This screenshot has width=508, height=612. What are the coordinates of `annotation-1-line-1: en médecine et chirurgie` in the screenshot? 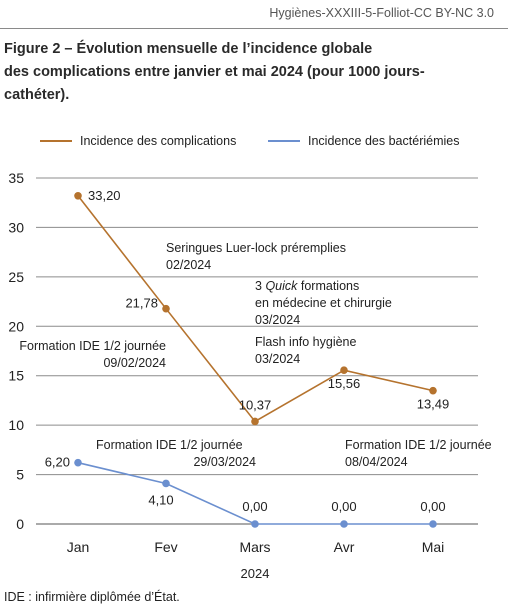 It's located at (323, 303).